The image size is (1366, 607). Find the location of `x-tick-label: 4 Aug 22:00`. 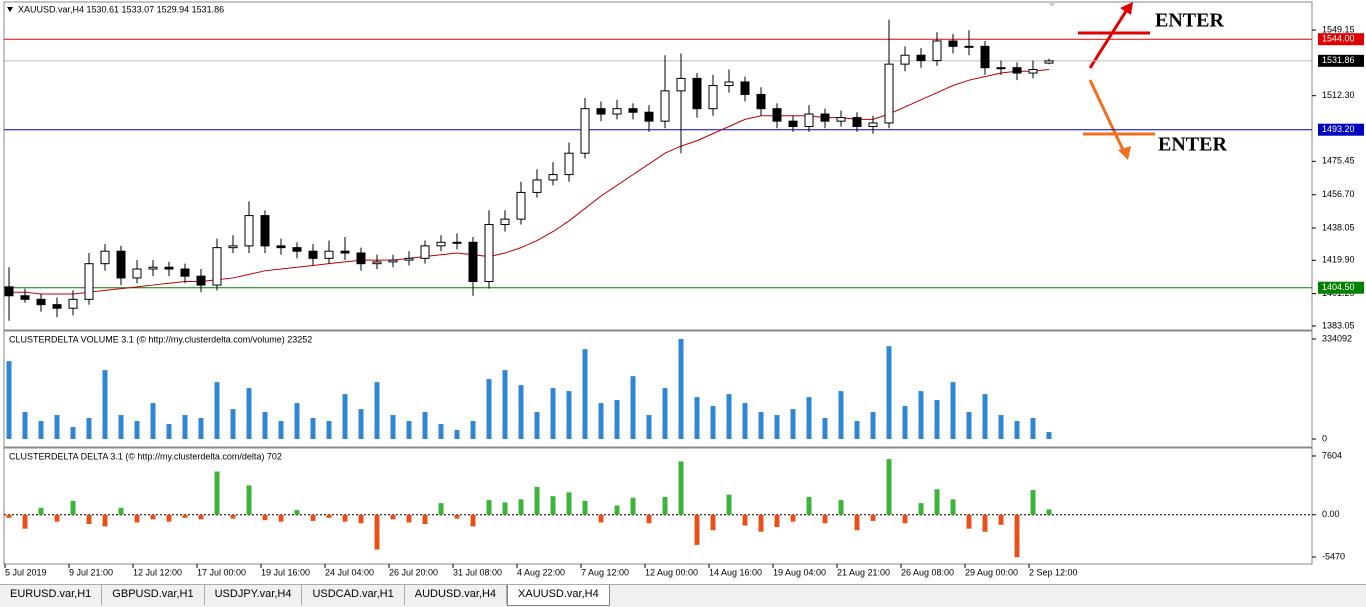

x-tick-label: 4 Aug 22:00 is located at coordinates (541, 572).